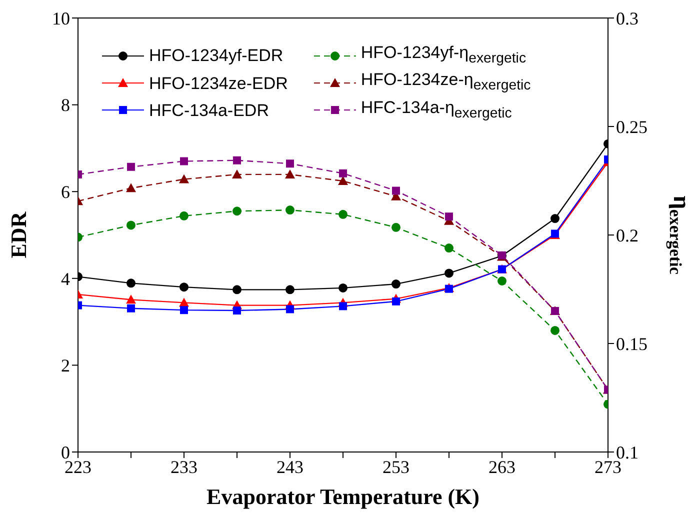  Describe the element at coordinates (436, 110) in the screenshot. I see `legend-label: HFC-134a-η$_{exergetic}$` at that location.